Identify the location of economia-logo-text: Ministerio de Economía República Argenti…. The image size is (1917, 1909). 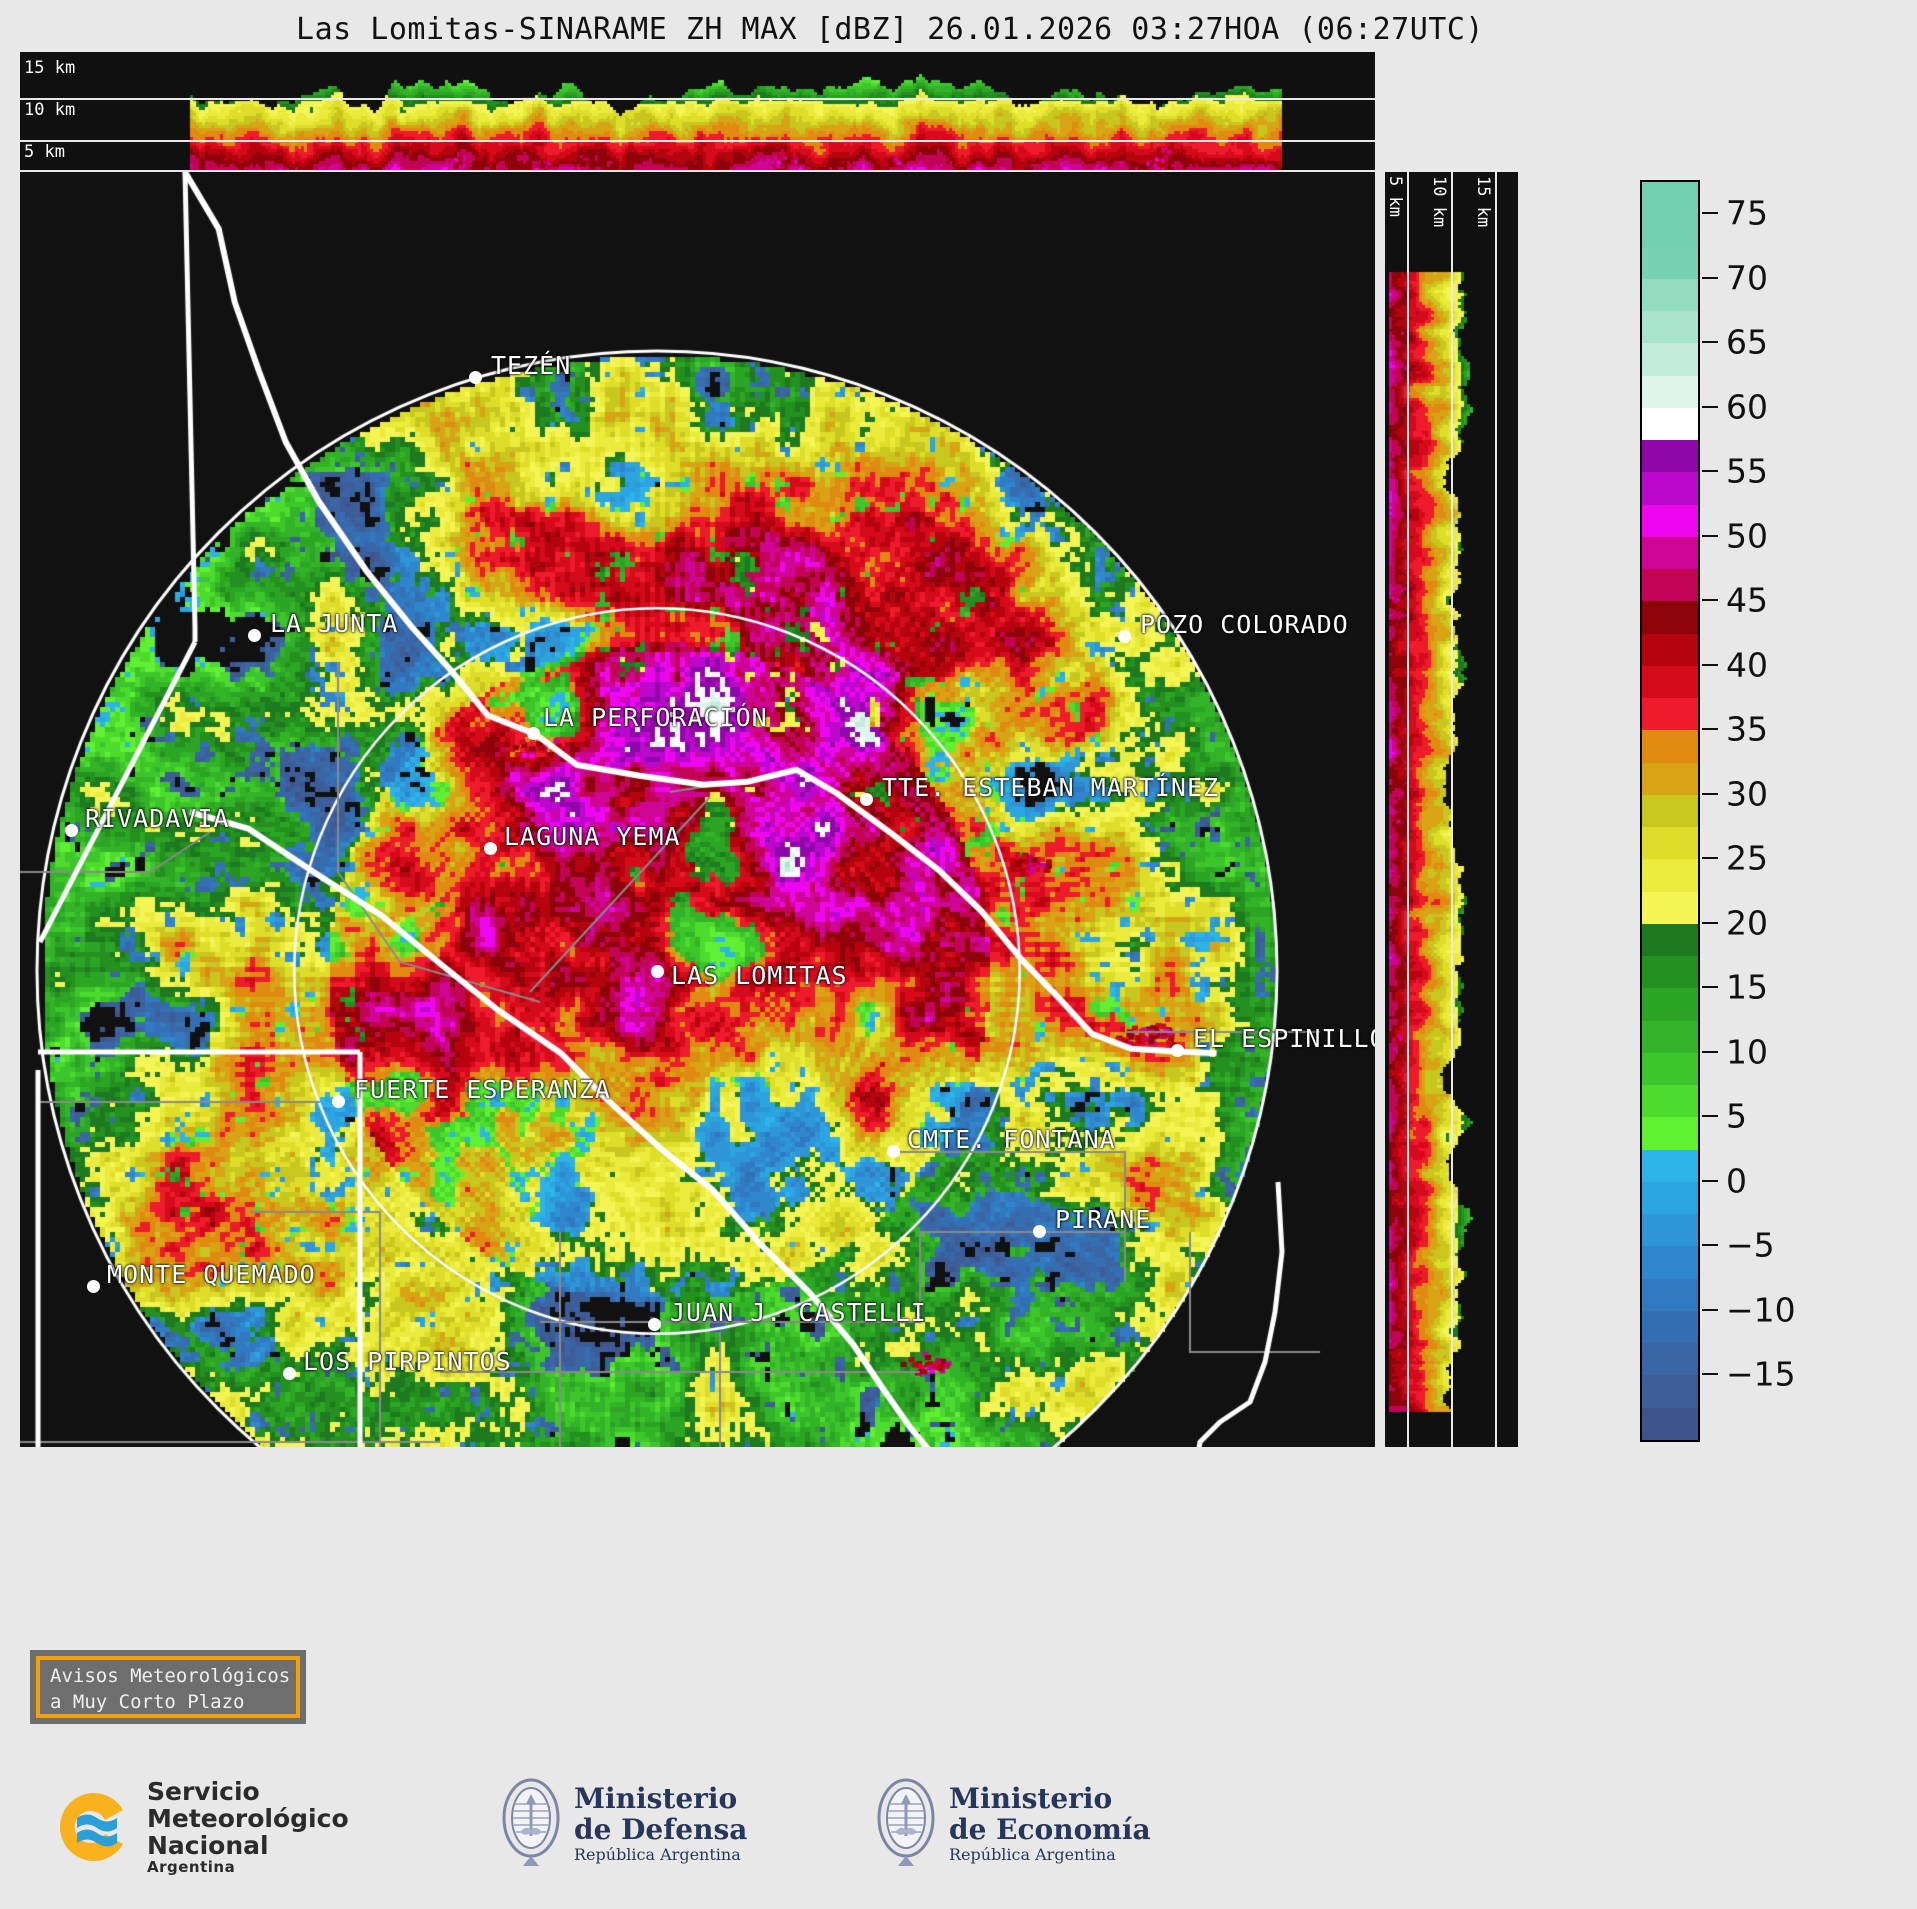
(1050, 1823).